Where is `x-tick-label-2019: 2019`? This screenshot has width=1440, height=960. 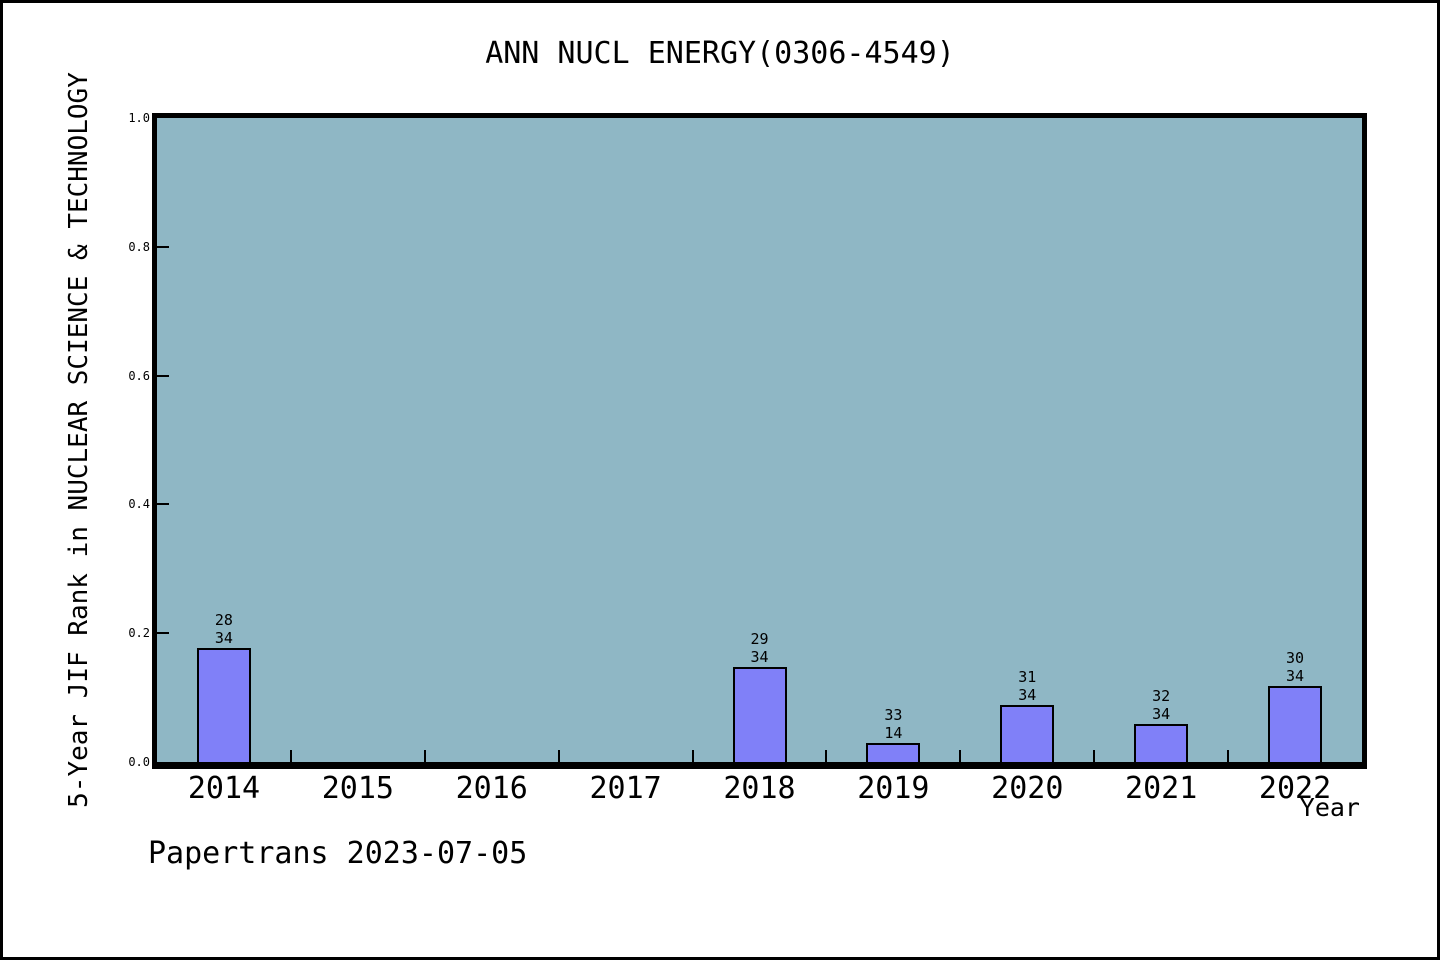 x-tick-label-2019: 2019 is located at coordinates (893, 788).